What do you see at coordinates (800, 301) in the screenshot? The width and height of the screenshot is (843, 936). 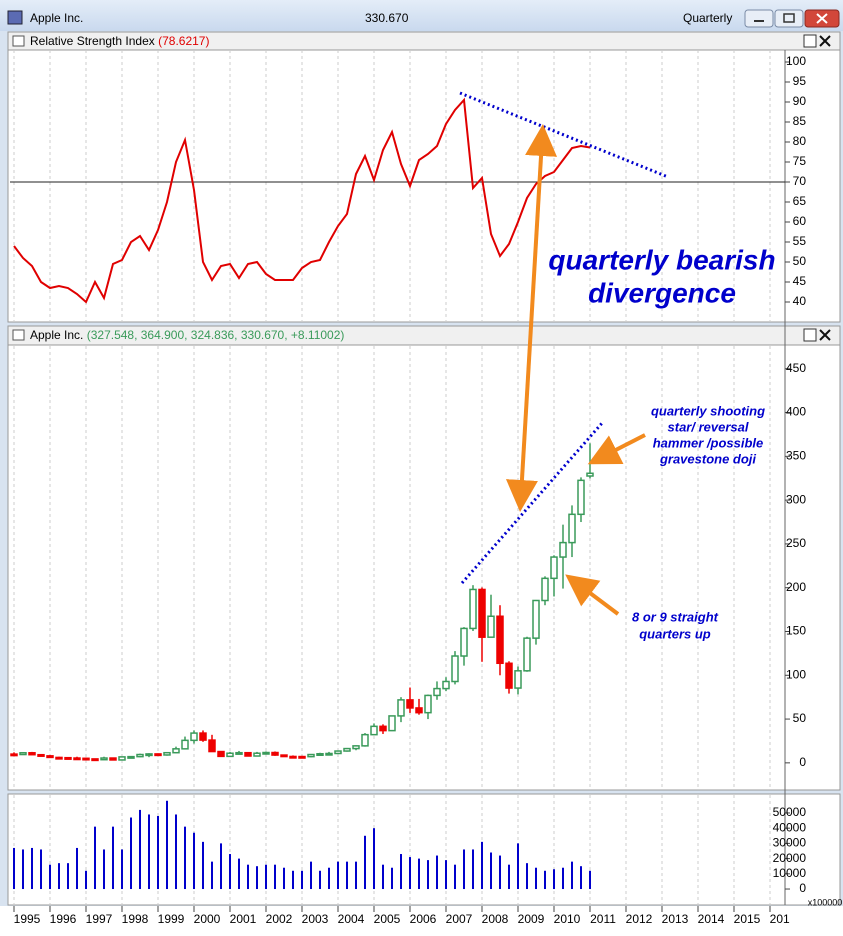 I see `y-tick-label: 40` at bounding box center [800, 301].